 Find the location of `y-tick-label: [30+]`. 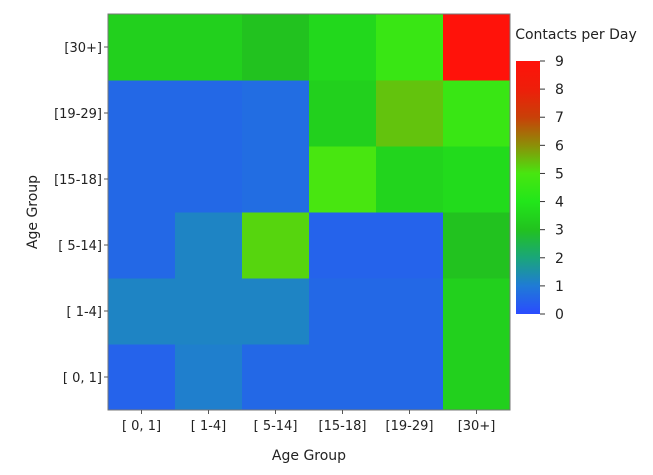

y-tick-label: [30+] is located at coordinates (83, 48).